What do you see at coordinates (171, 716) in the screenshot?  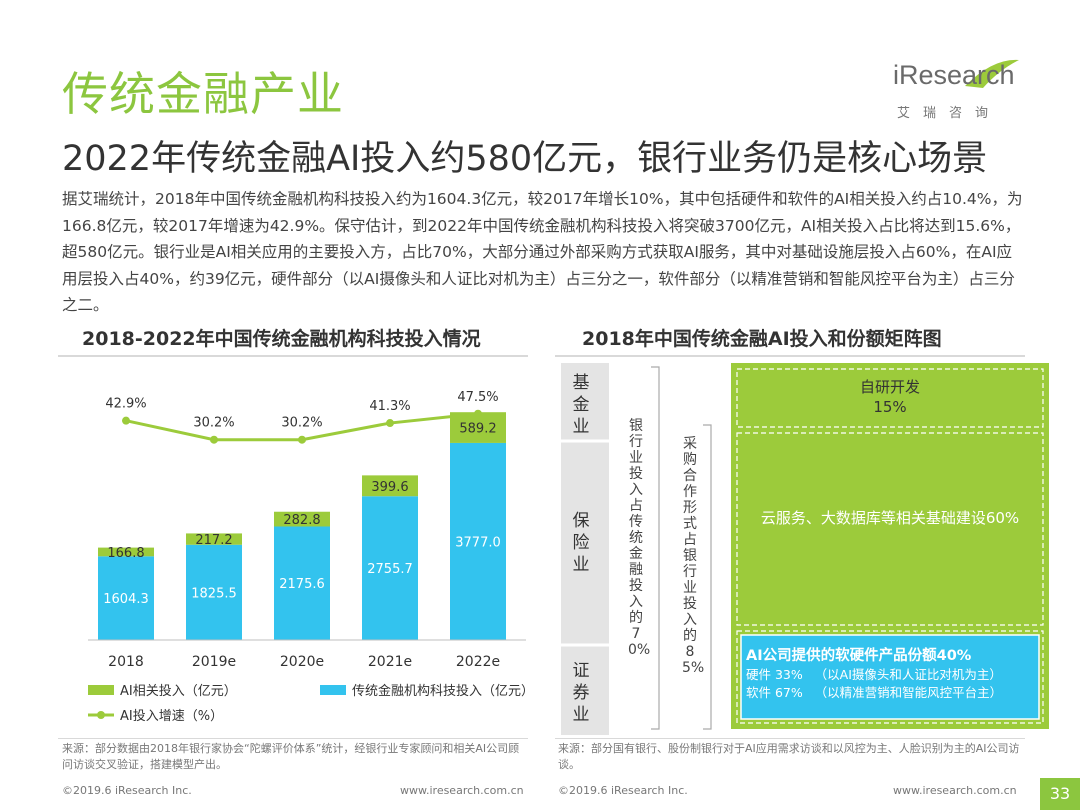 I see `legend-label-growth: AI投入增速（%）` at bounding box center [171, 716].